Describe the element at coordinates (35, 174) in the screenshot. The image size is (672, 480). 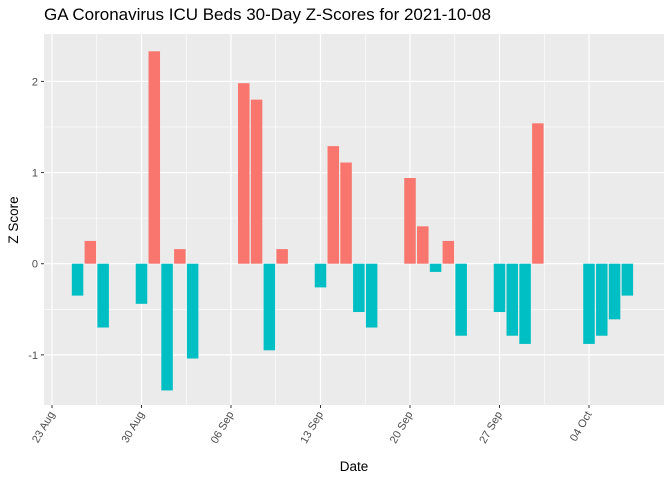
I see `y-tick-label: 1` at that location.